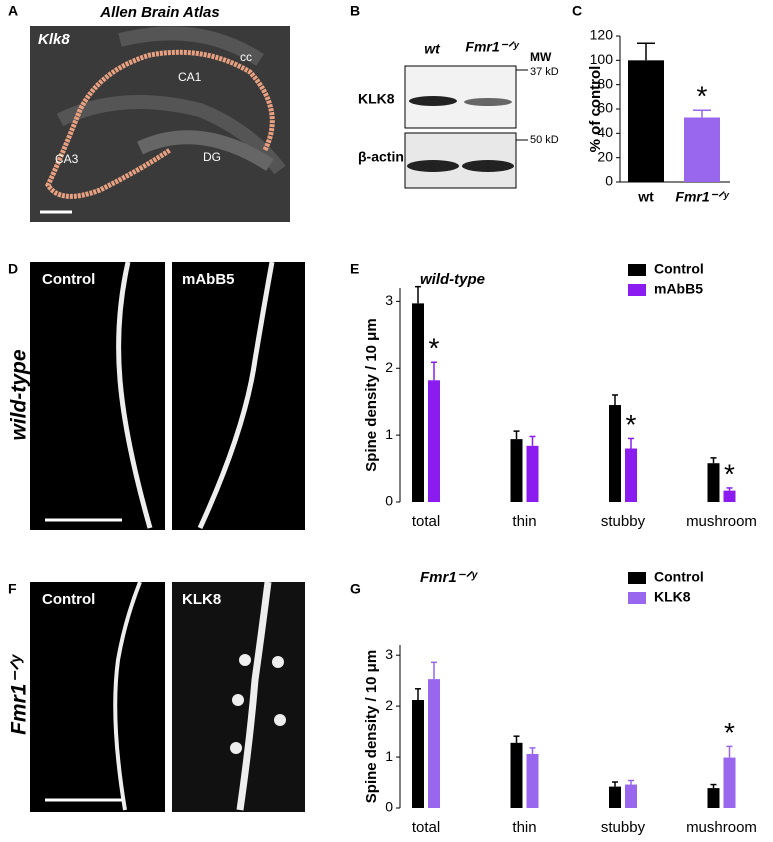 Image resolution: width=773 pixels, height=842 pixels. What do you see at coordinates (246, 57) in the screenshot?
I see `region-label: cc` at bounding box center [246, 57].